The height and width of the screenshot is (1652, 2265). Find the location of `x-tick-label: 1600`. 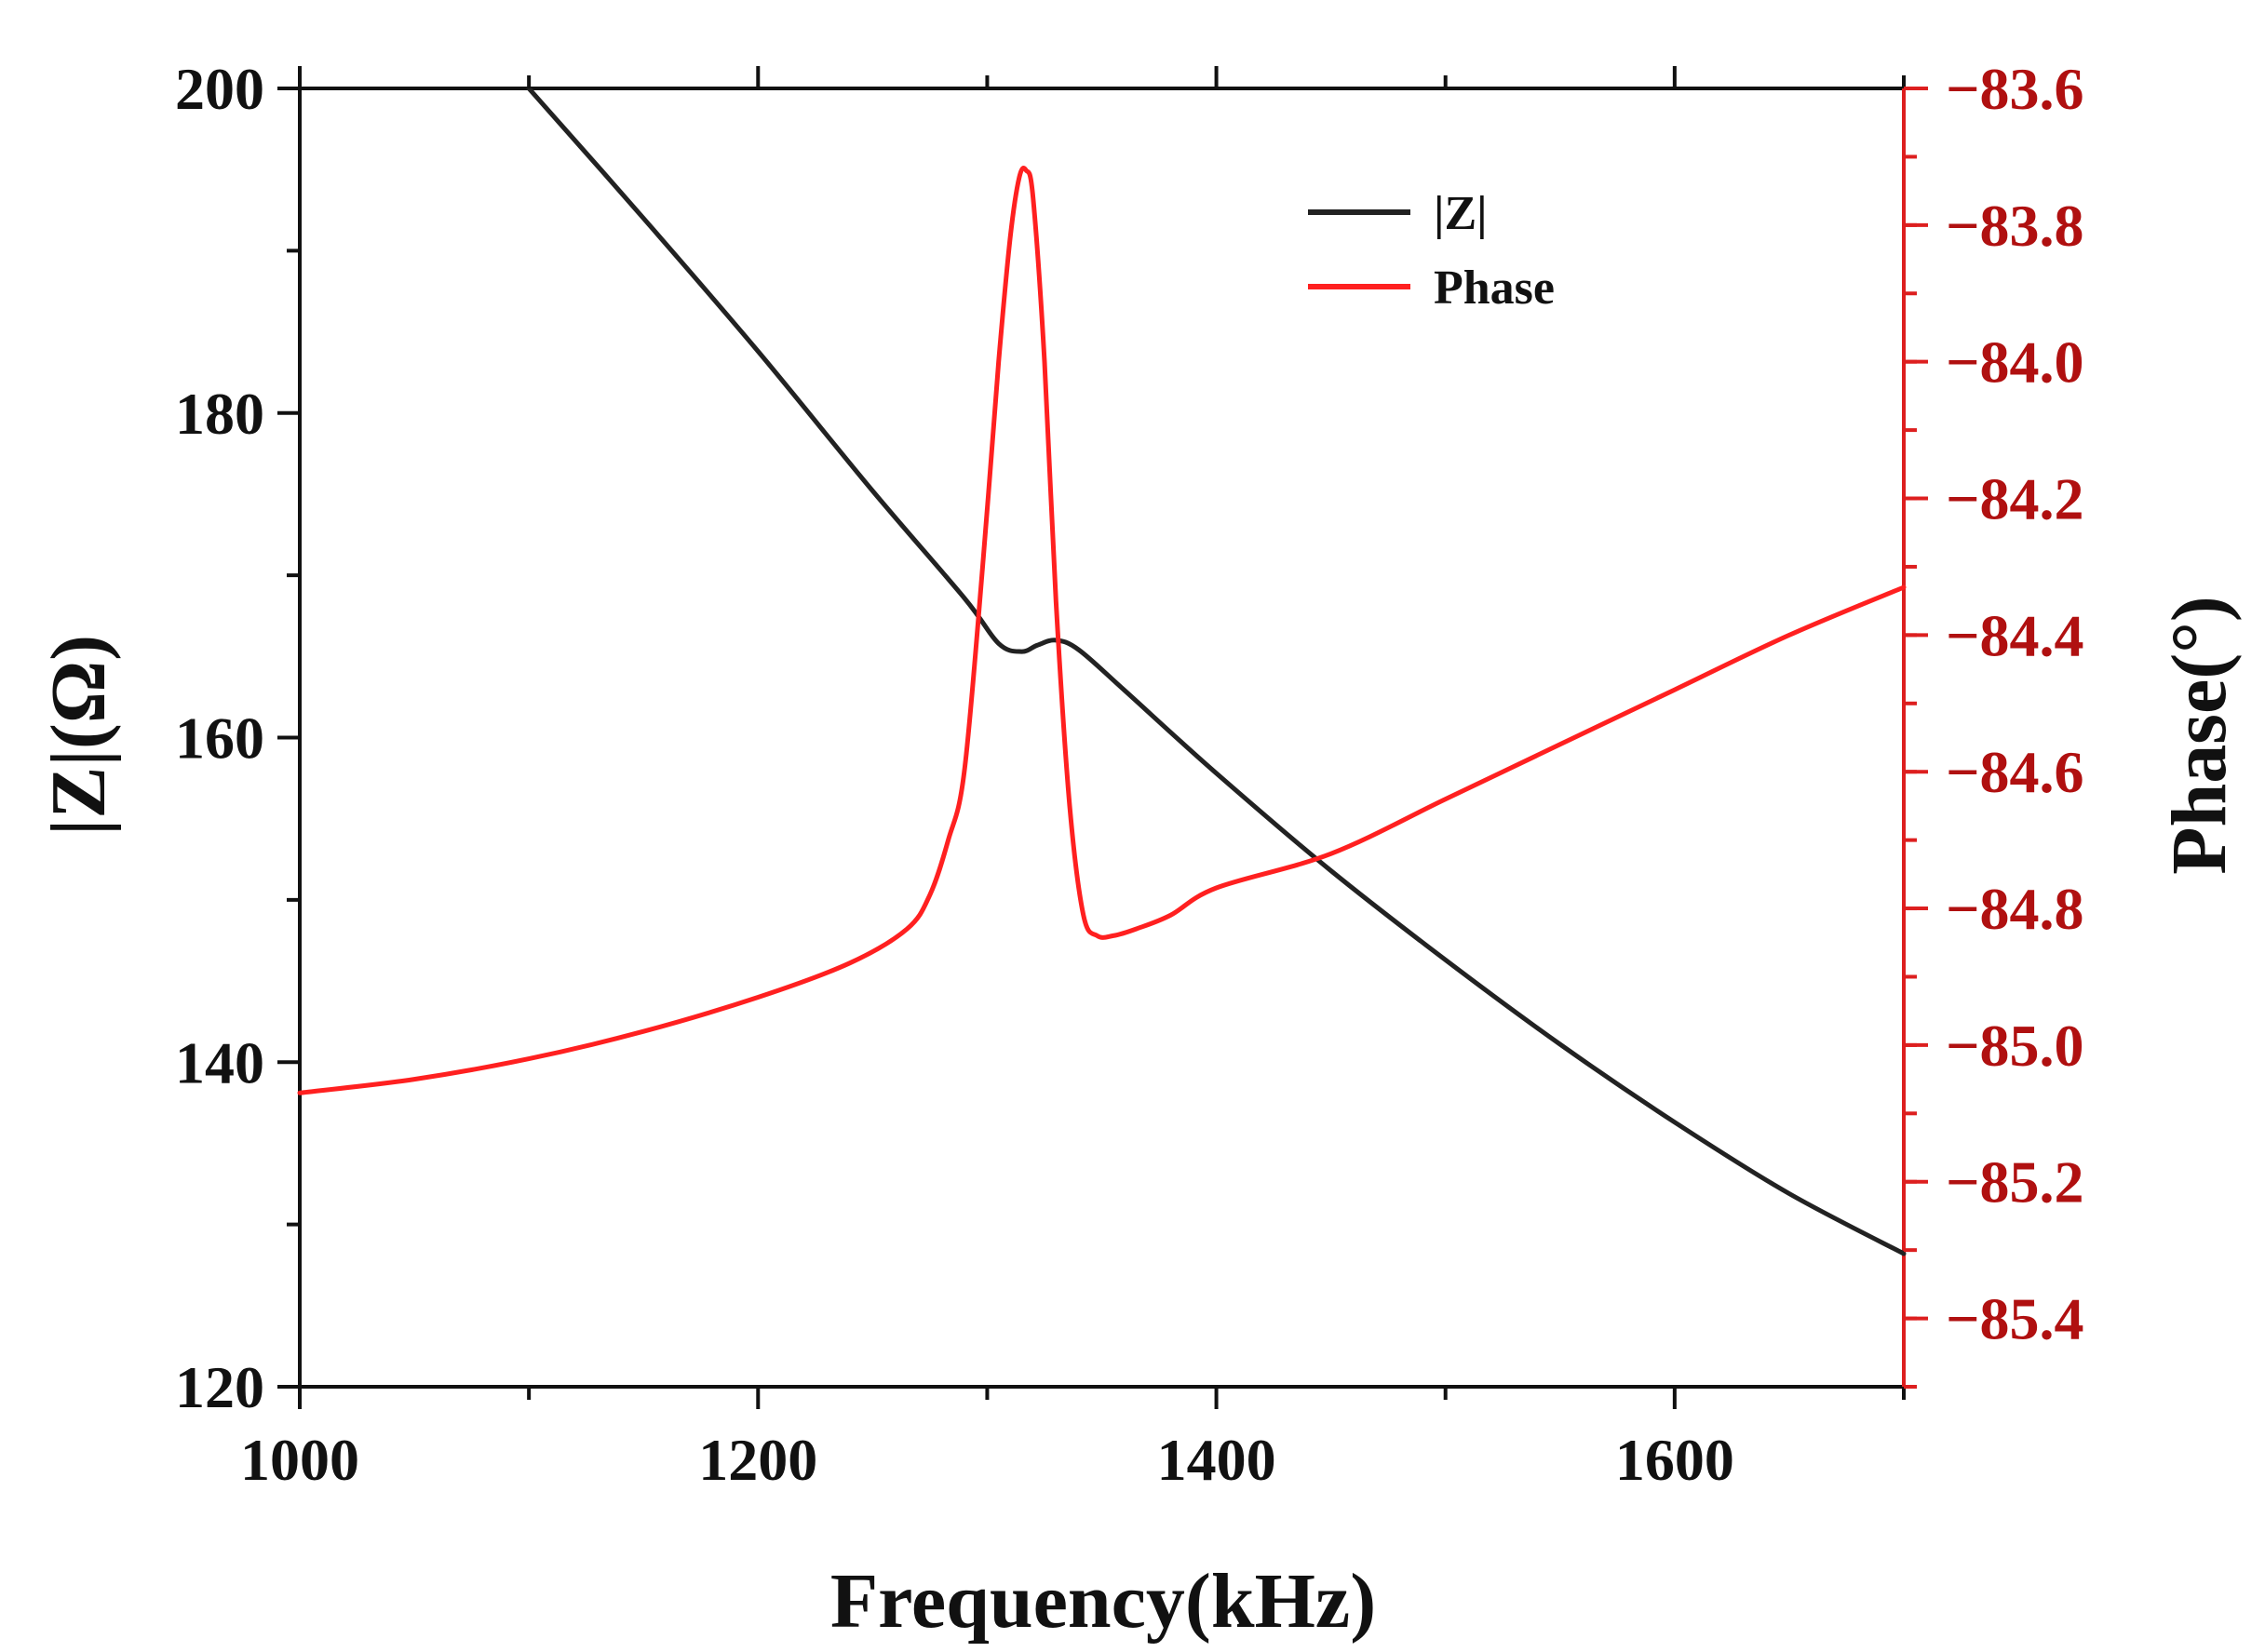

x-tick-label: 1600 is located at coordinates (1674, 1460).